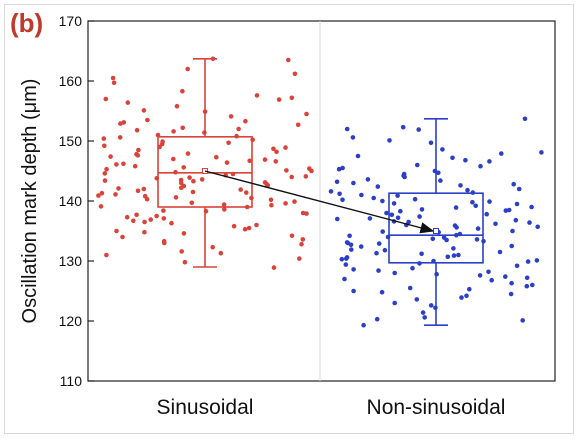 The height and width of the screenshot is (440, 580). I want to click on category-label: Non-sinusoidal, so click(436, 407).